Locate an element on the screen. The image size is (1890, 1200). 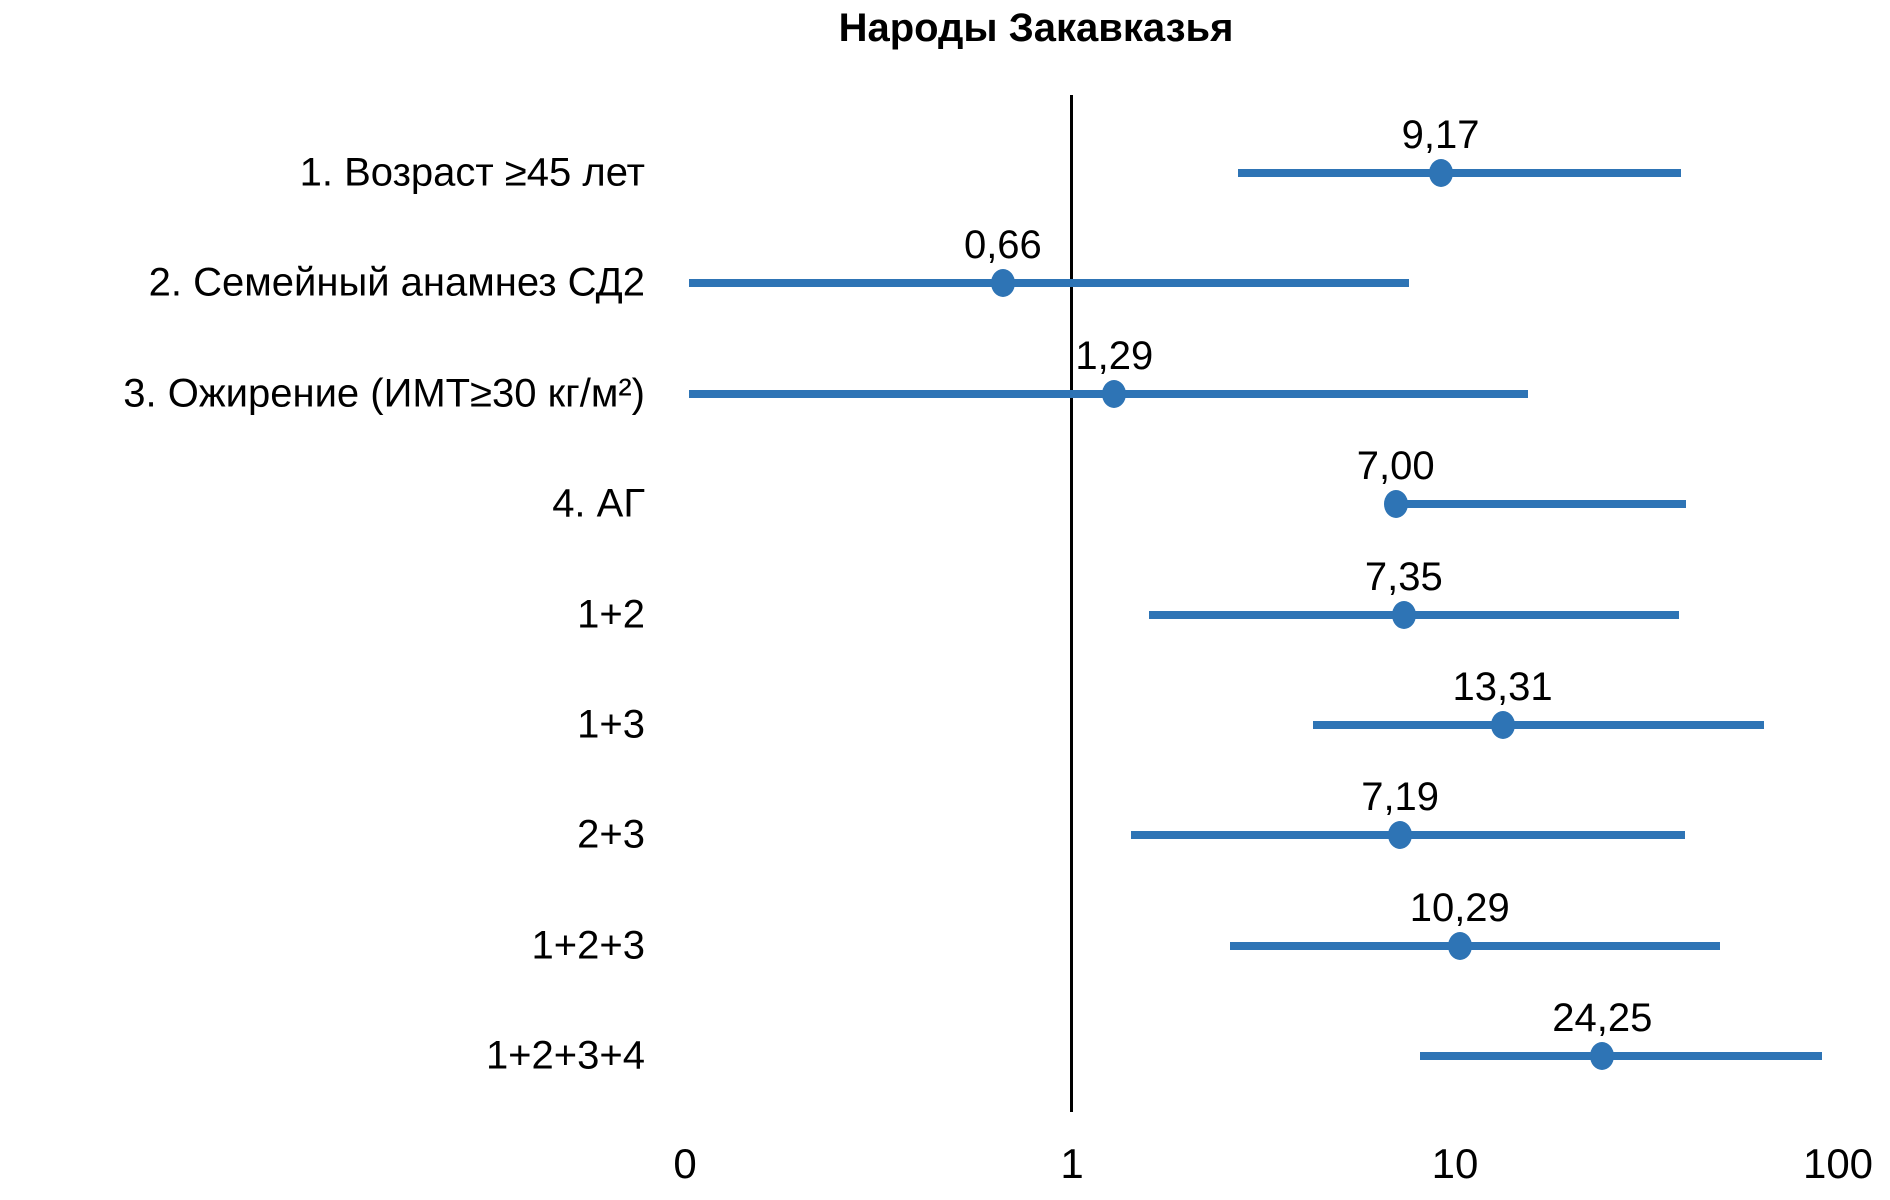
chart-title: Народы Закавказья is located at coordinates (1036, 28).